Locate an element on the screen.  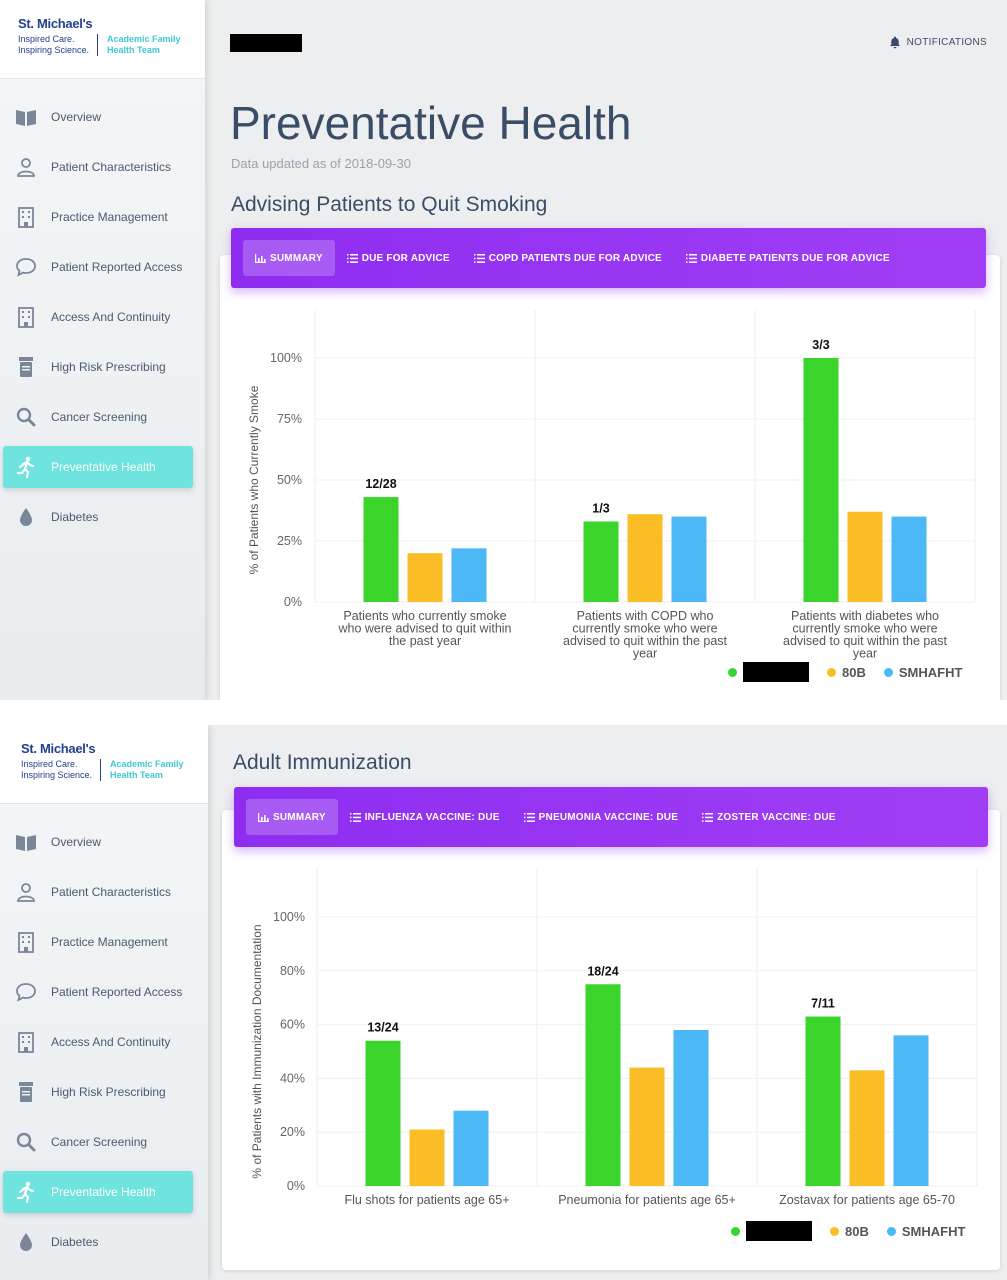
person-icon is located at coordinates (26, 892).